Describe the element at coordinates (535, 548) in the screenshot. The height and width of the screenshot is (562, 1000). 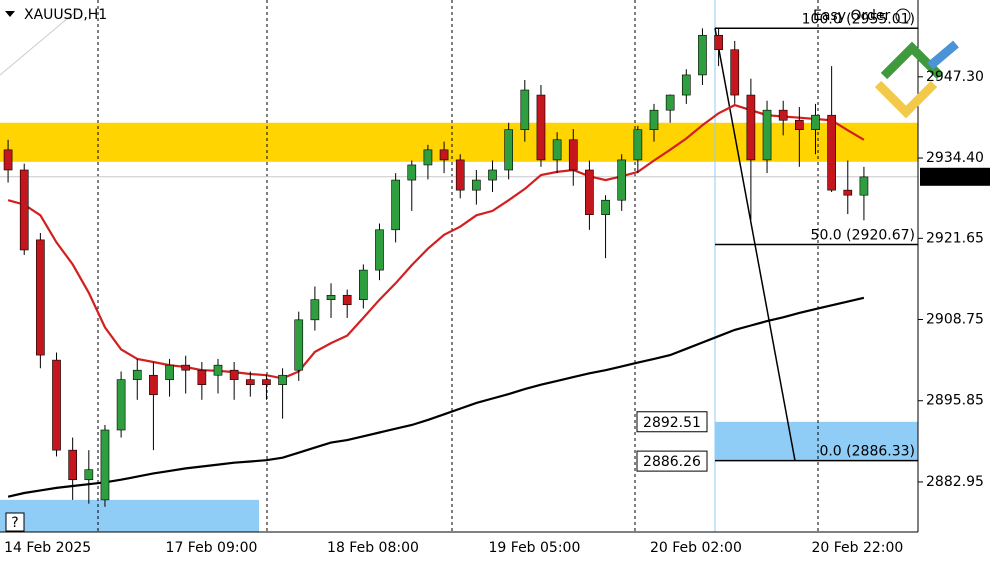
I see `x-tick-label: 19 Feb 05:00` at that location.